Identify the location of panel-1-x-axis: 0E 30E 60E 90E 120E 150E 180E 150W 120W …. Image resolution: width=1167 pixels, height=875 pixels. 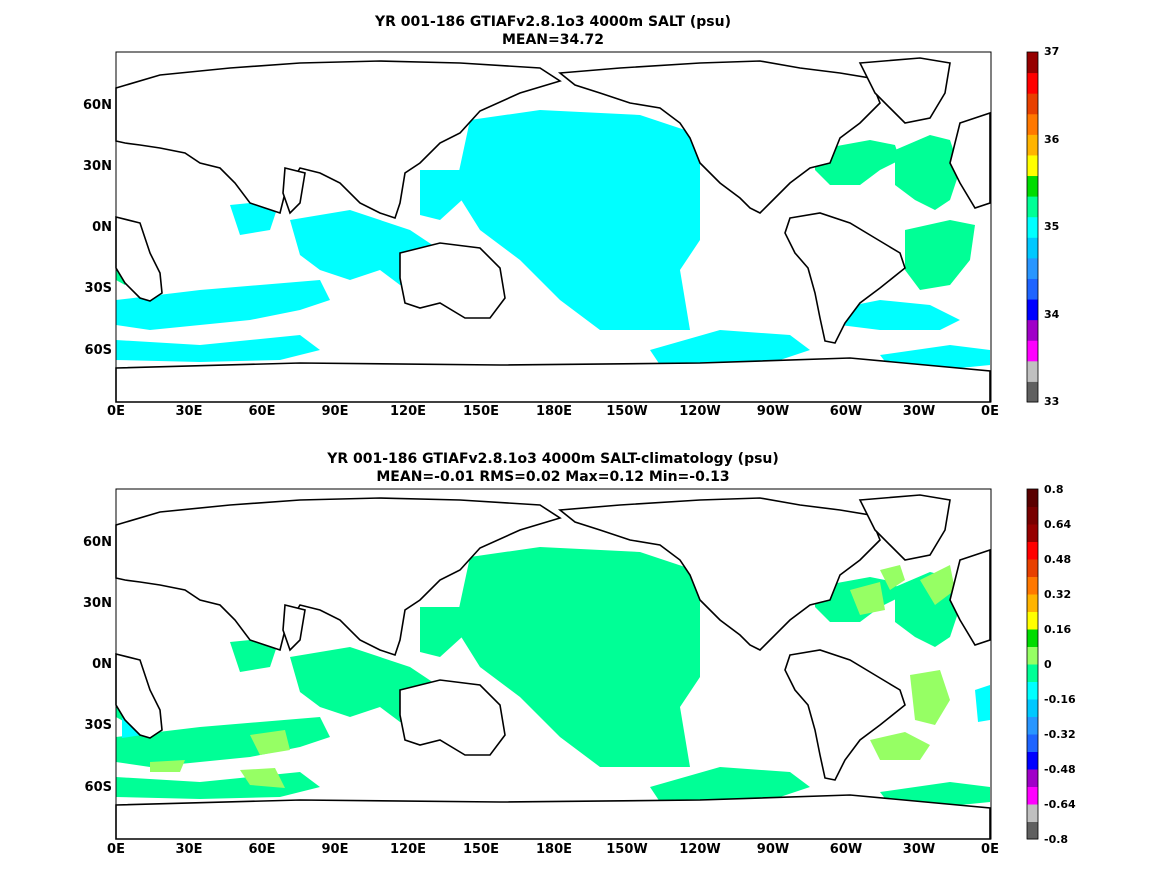
(553, 411).